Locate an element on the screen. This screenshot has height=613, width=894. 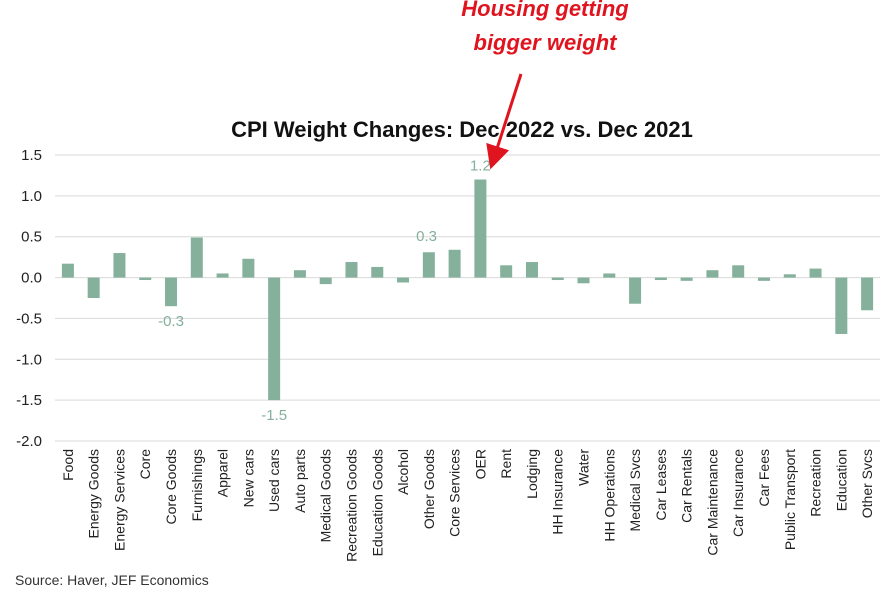
bar-hh-operations is located at coordinates (609, 275).